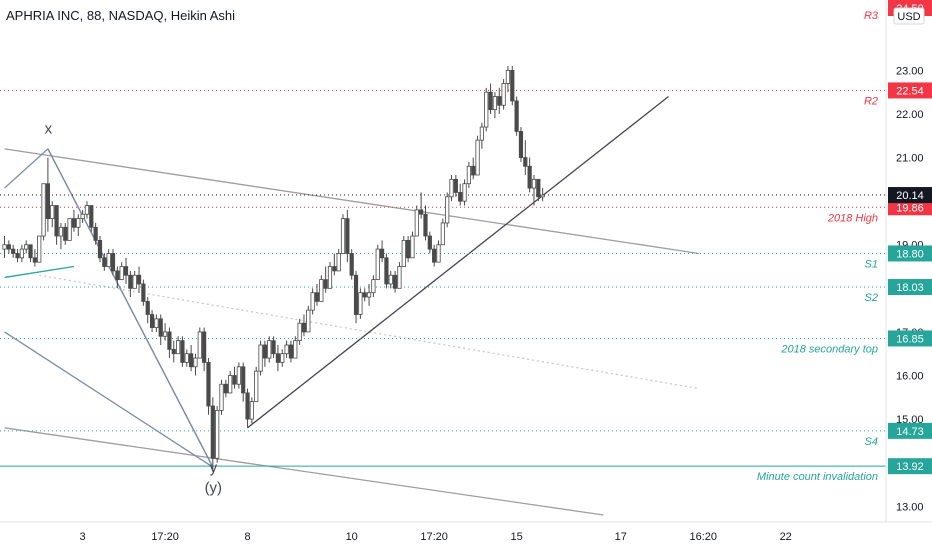  I want to click on trendline-wave-left-up, so click(26, 168).